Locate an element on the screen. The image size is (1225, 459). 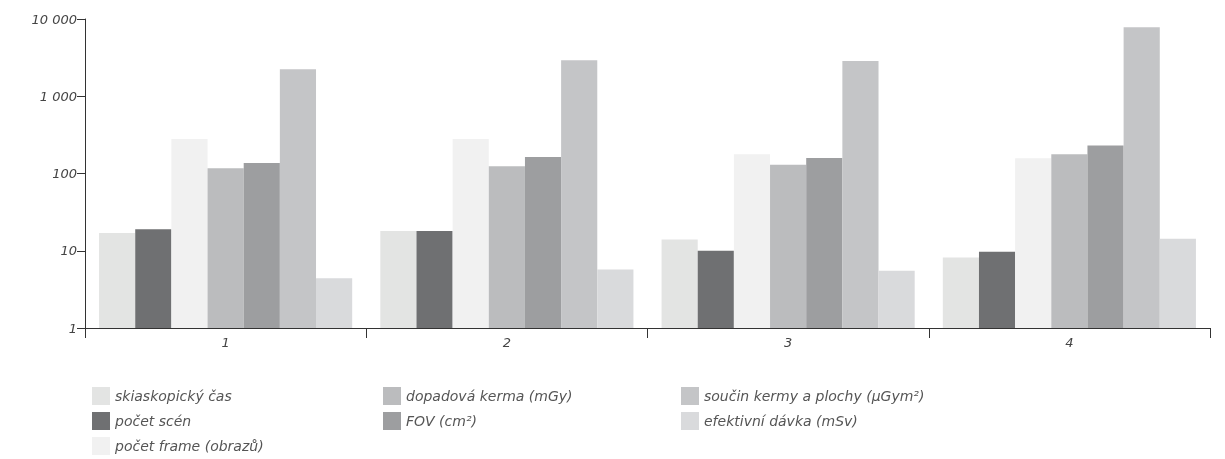
y-tick-label: 1 is located at coordinates (72, 328).